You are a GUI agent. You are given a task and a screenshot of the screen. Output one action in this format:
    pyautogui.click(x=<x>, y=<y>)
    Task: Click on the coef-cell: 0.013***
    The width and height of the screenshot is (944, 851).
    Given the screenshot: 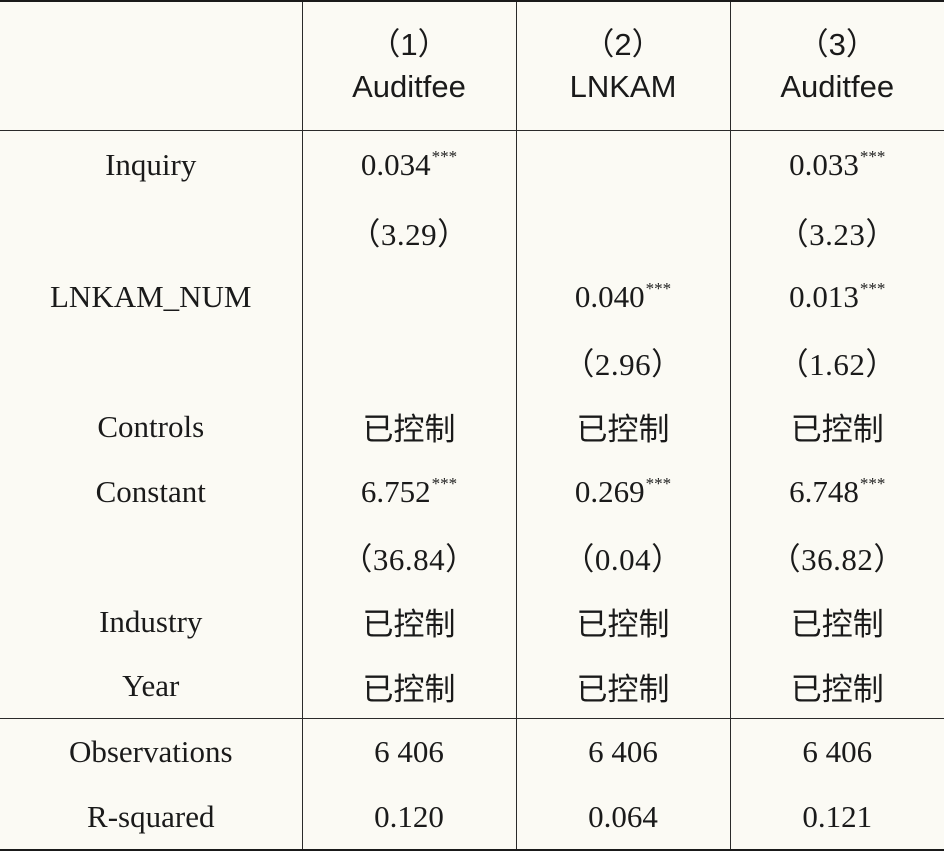 What is the action you would take?
    pyautogui.click(x=837, y=296)
    